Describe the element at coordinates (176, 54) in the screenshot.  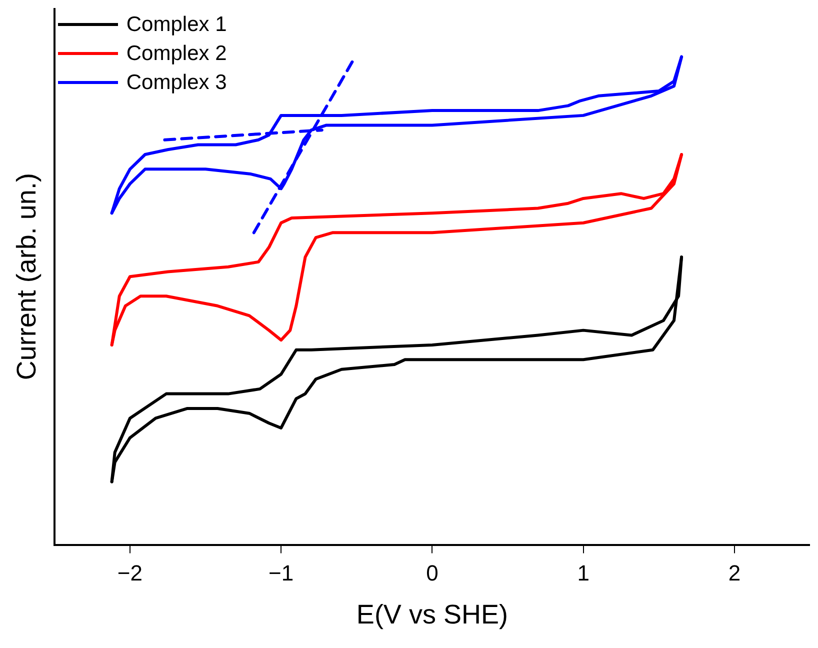
I see `legend-label: Complex 2` at that location.